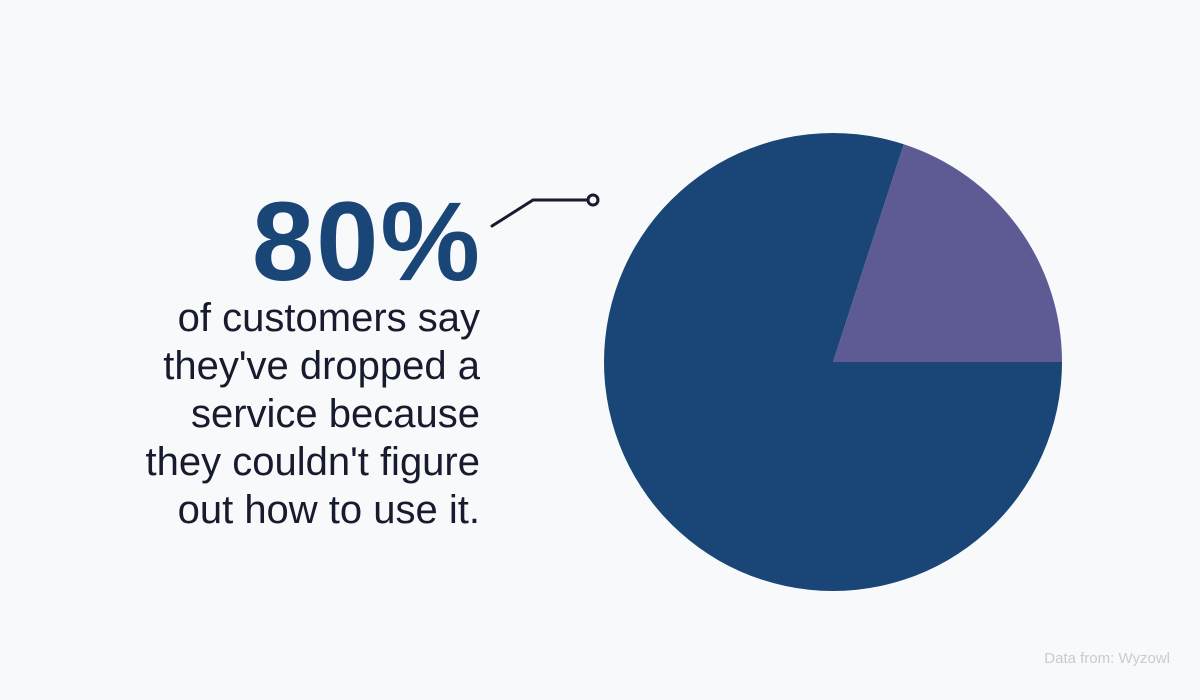 Image resolution: width=1200 pixels, height=700 pixels. Describe the element at coordinates (335, 414) in the screenshot. I see `description-line: service because` at that location.